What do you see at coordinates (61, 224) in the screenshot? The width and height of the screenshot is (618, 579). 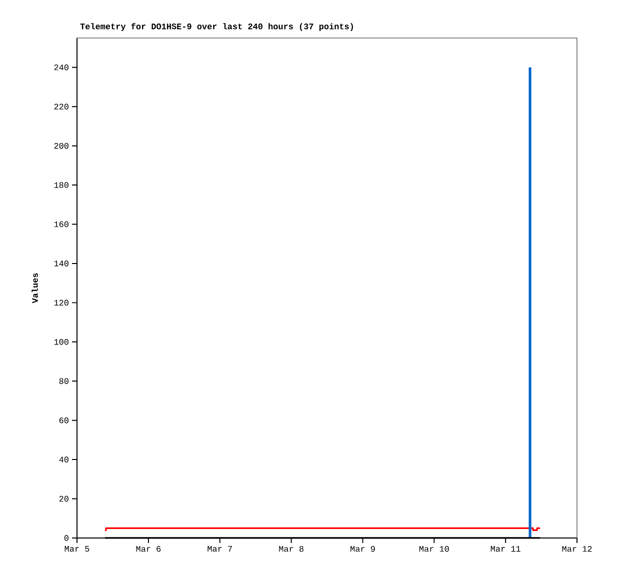 I see `y-tick-label: 160` at bounding box center [61, 224].